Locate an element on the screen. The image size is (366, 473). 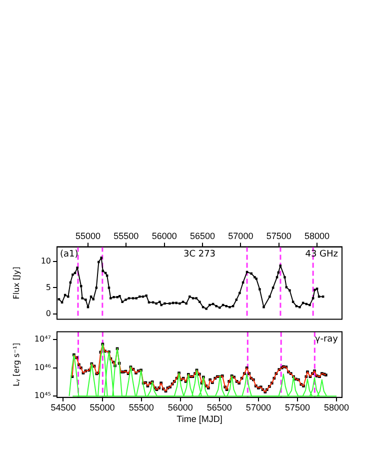
y-tick-label: 10⁴⁷ is located at coordinates (42, 339).